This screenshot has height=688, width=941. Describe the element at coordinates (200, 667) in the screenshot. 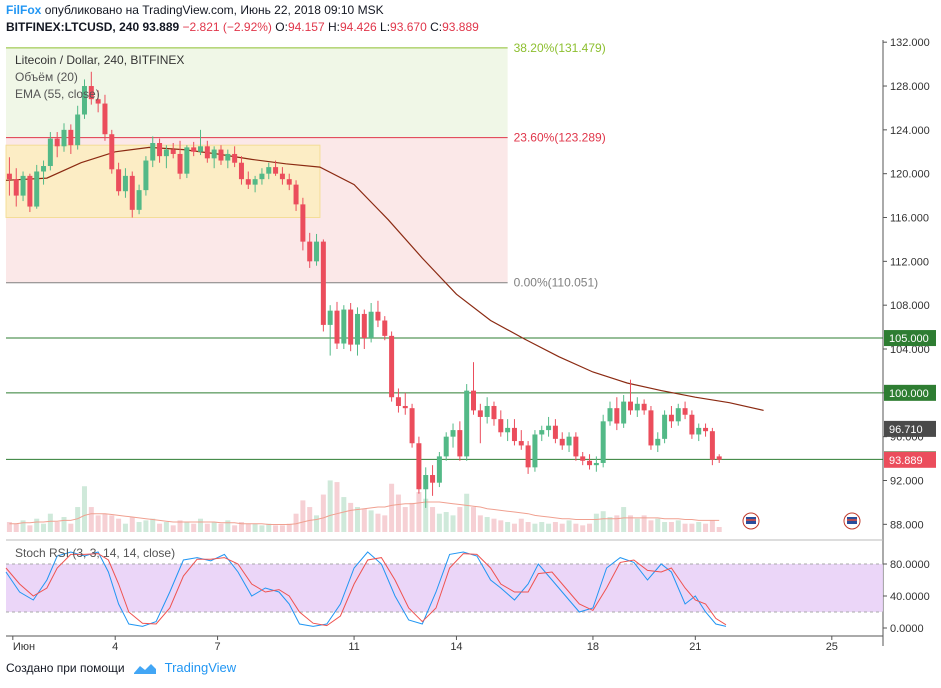

I see `tradingview-link: TradingView` at that location.